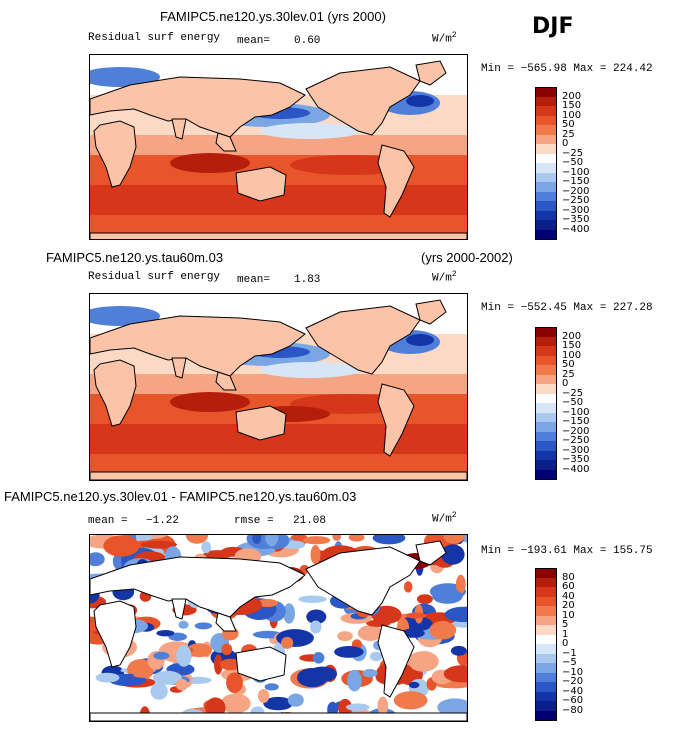  What do you see at coordinates (278, 235) in the screenshot?
I see `land-antarctica` at bounding box center [278, 235].